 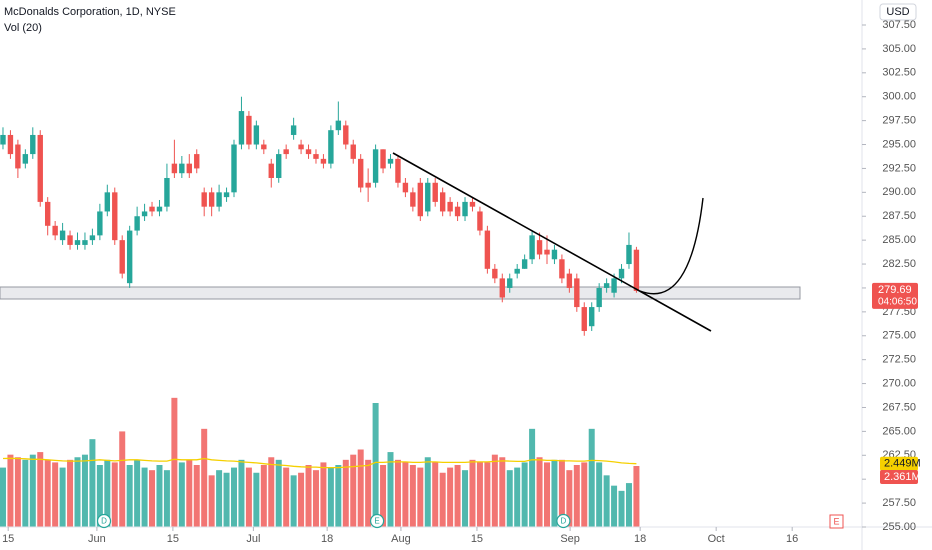 What do you see at coordinates (899, 144) in the screenshot?
I see `y-tick-label: 295.00` at bounding box center [899, 144].